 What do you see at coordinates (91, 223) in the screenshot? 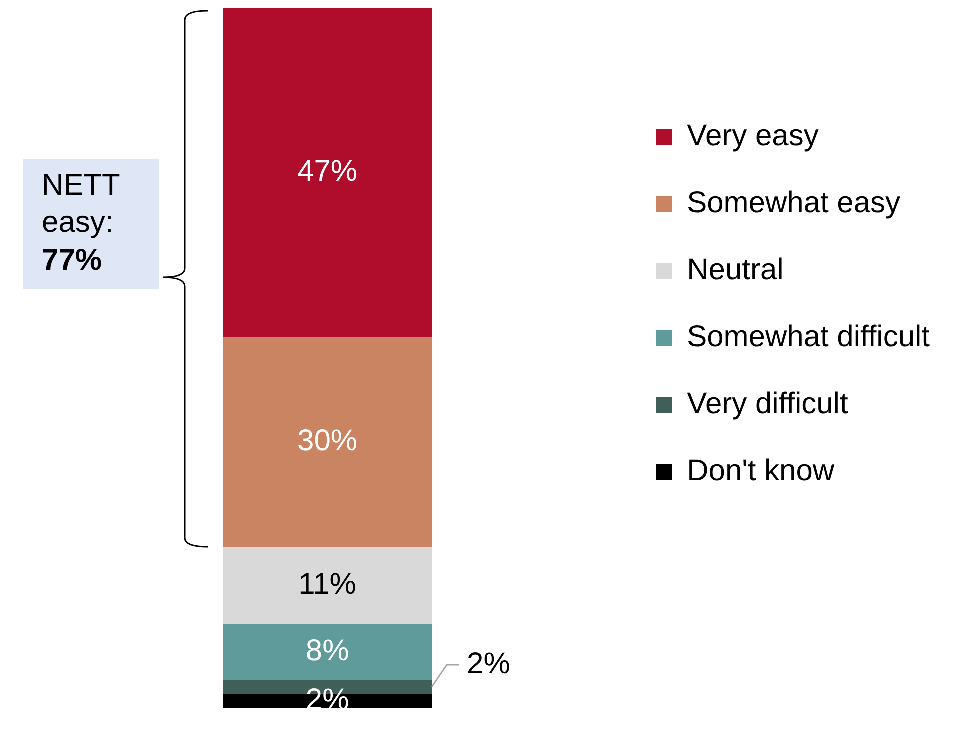
I see `callout-box: NETT easy: 77%` at bounding box center [91, 223].